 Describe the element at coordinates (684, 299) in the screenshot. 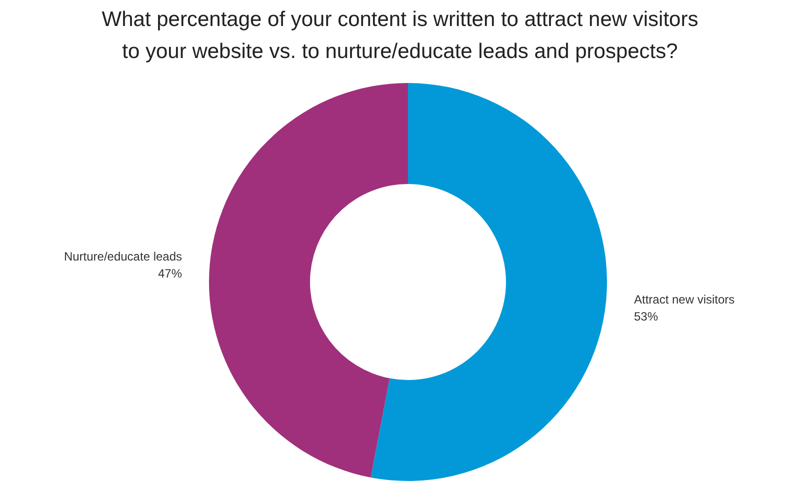

I see `slice-label: Attract new visitors` at that location.